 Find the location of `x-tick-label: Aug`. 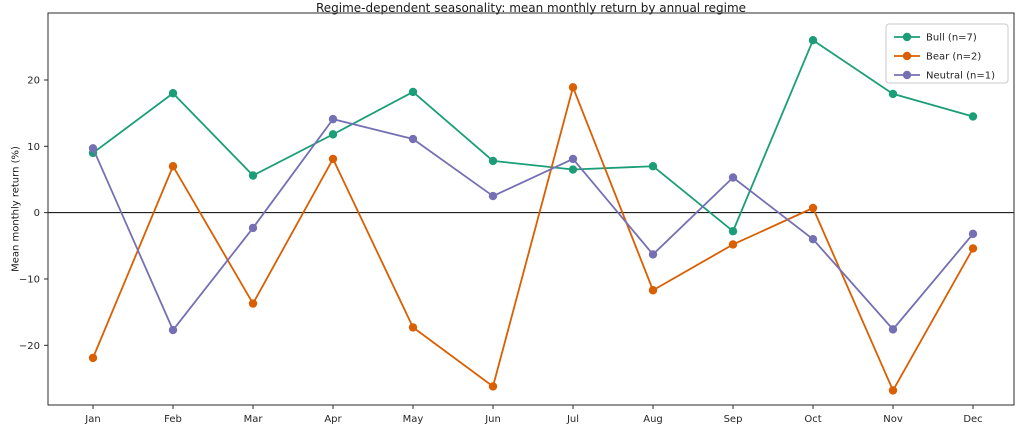

x-tick-label: Aug is located at coordinates (653, 419).